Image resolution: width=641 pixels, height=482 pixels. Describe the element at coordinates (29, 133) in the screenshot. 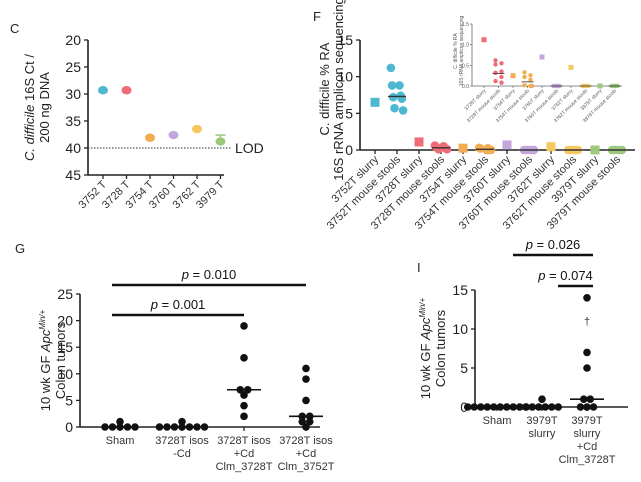

I see `y-label-line: C. difficile` at that location.